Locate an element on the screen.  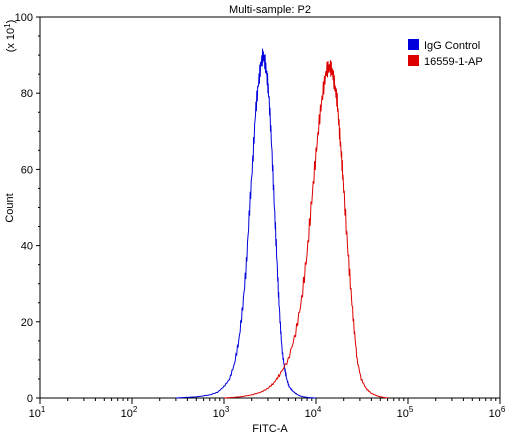
y-axis-label: Count is located at coordinates (10, 207).